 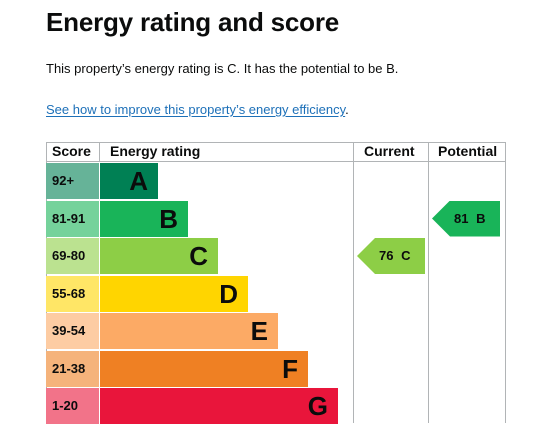 I want to click on header-potential: Potential, so click(x=468, y=151).